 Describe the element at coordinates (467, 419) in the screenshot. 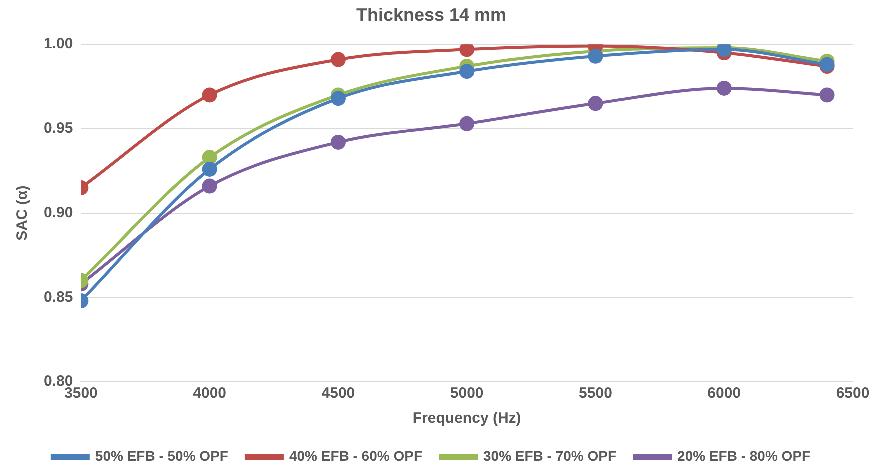

I see `x-axis-title: Frequency (Hz)` at that location.